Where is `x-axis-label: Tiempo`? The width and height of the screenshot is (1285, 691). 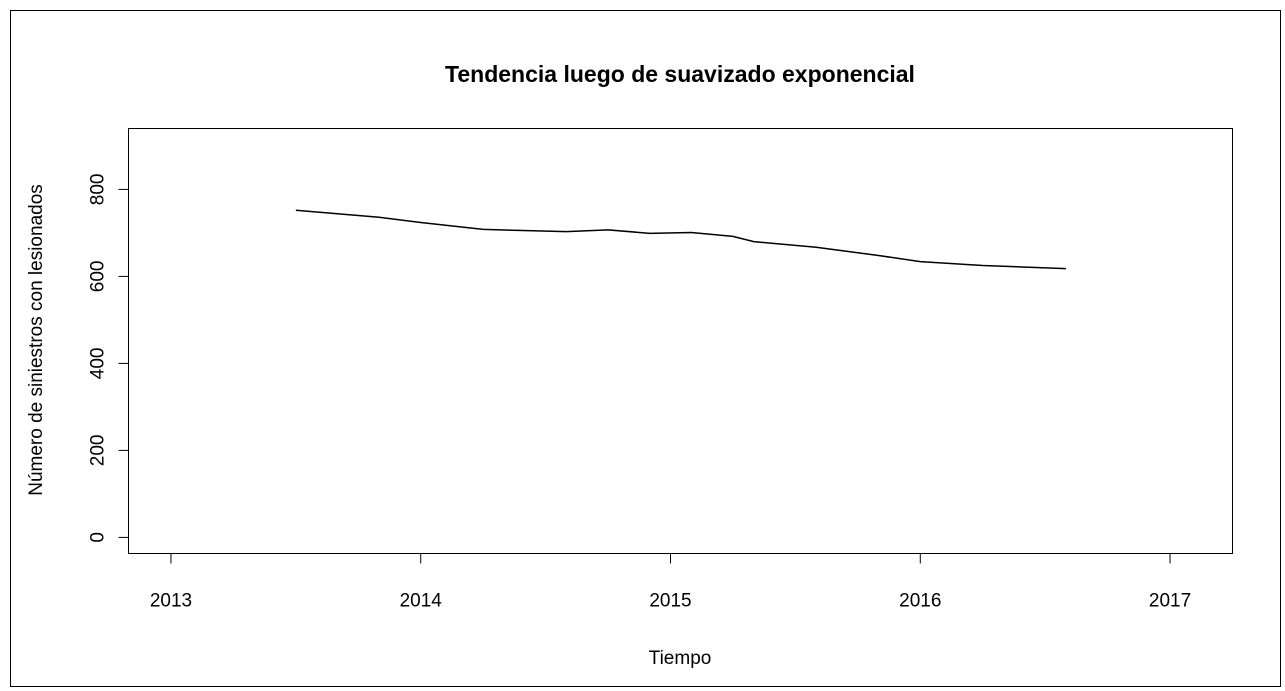 x-axis-label: Tiempo is located at coordinates (680, 658).